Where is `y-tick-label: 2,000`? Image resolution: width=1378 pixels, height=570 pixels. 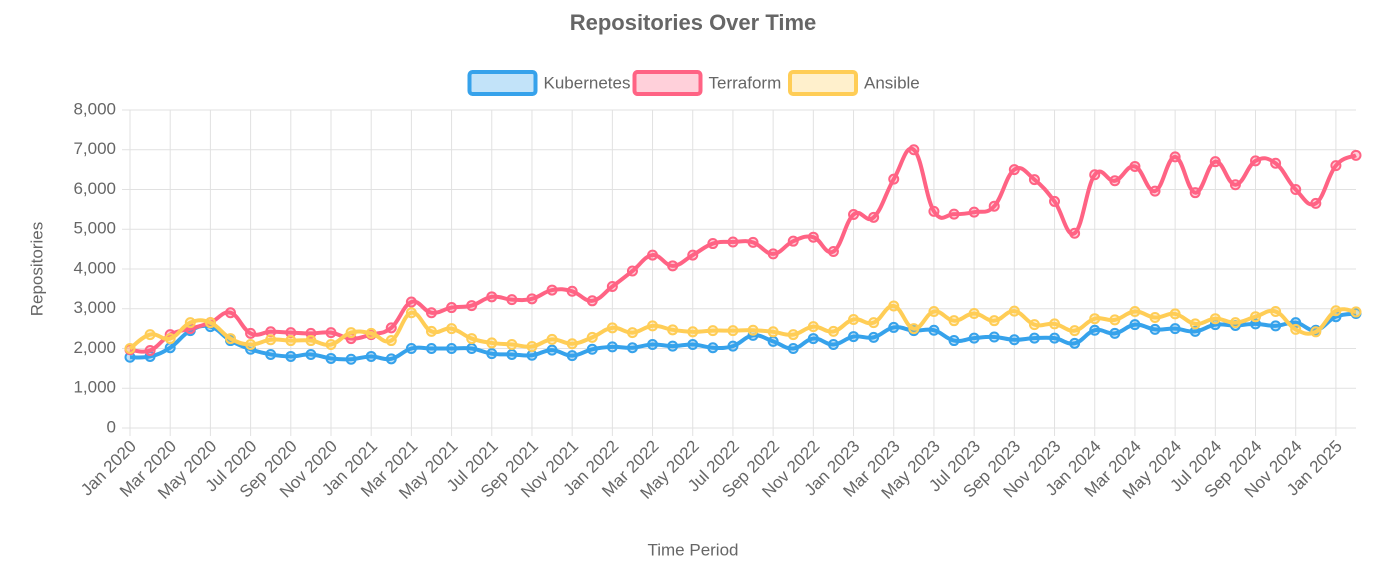
y-tick-label: 2,000 is located at coordinates (94, 347).